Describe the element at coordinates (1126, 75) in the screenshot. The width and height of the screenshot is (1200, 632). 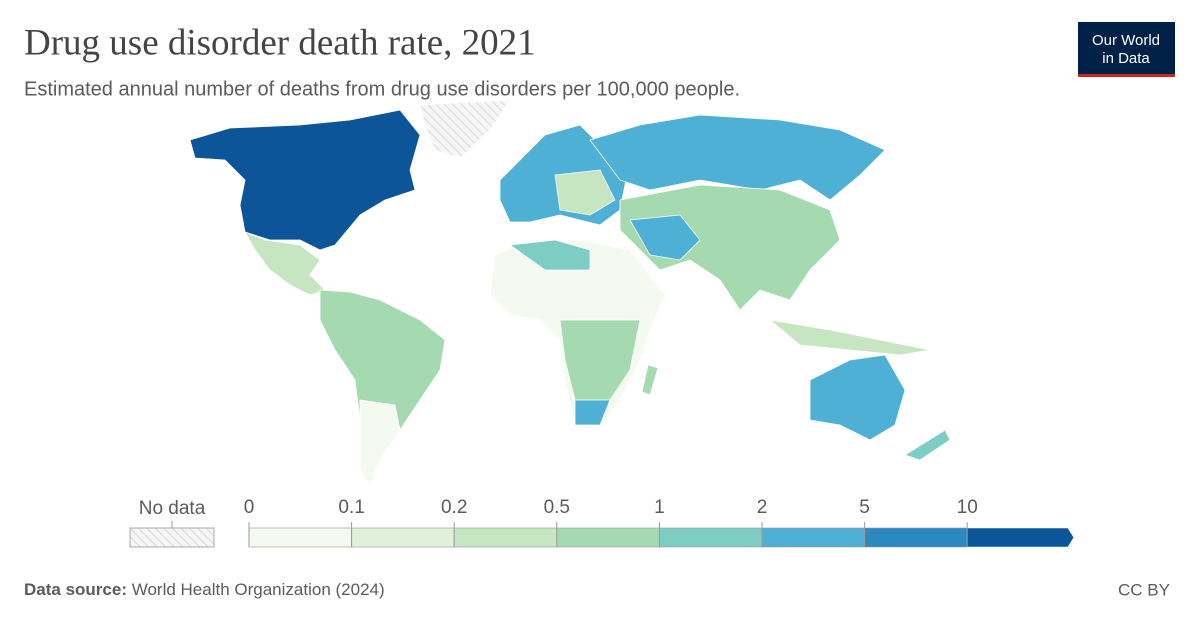
I see `logo-stripe` at that location.